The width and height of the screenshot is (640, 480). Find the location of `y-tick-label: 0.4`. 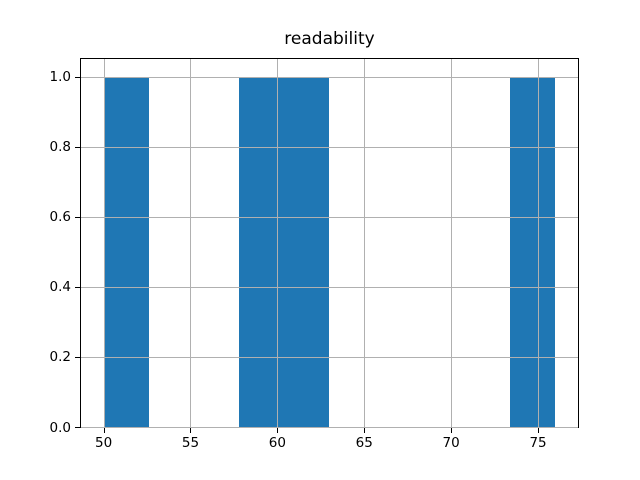

y-tick-label: 0.4 is located at coordinates (60, 287).